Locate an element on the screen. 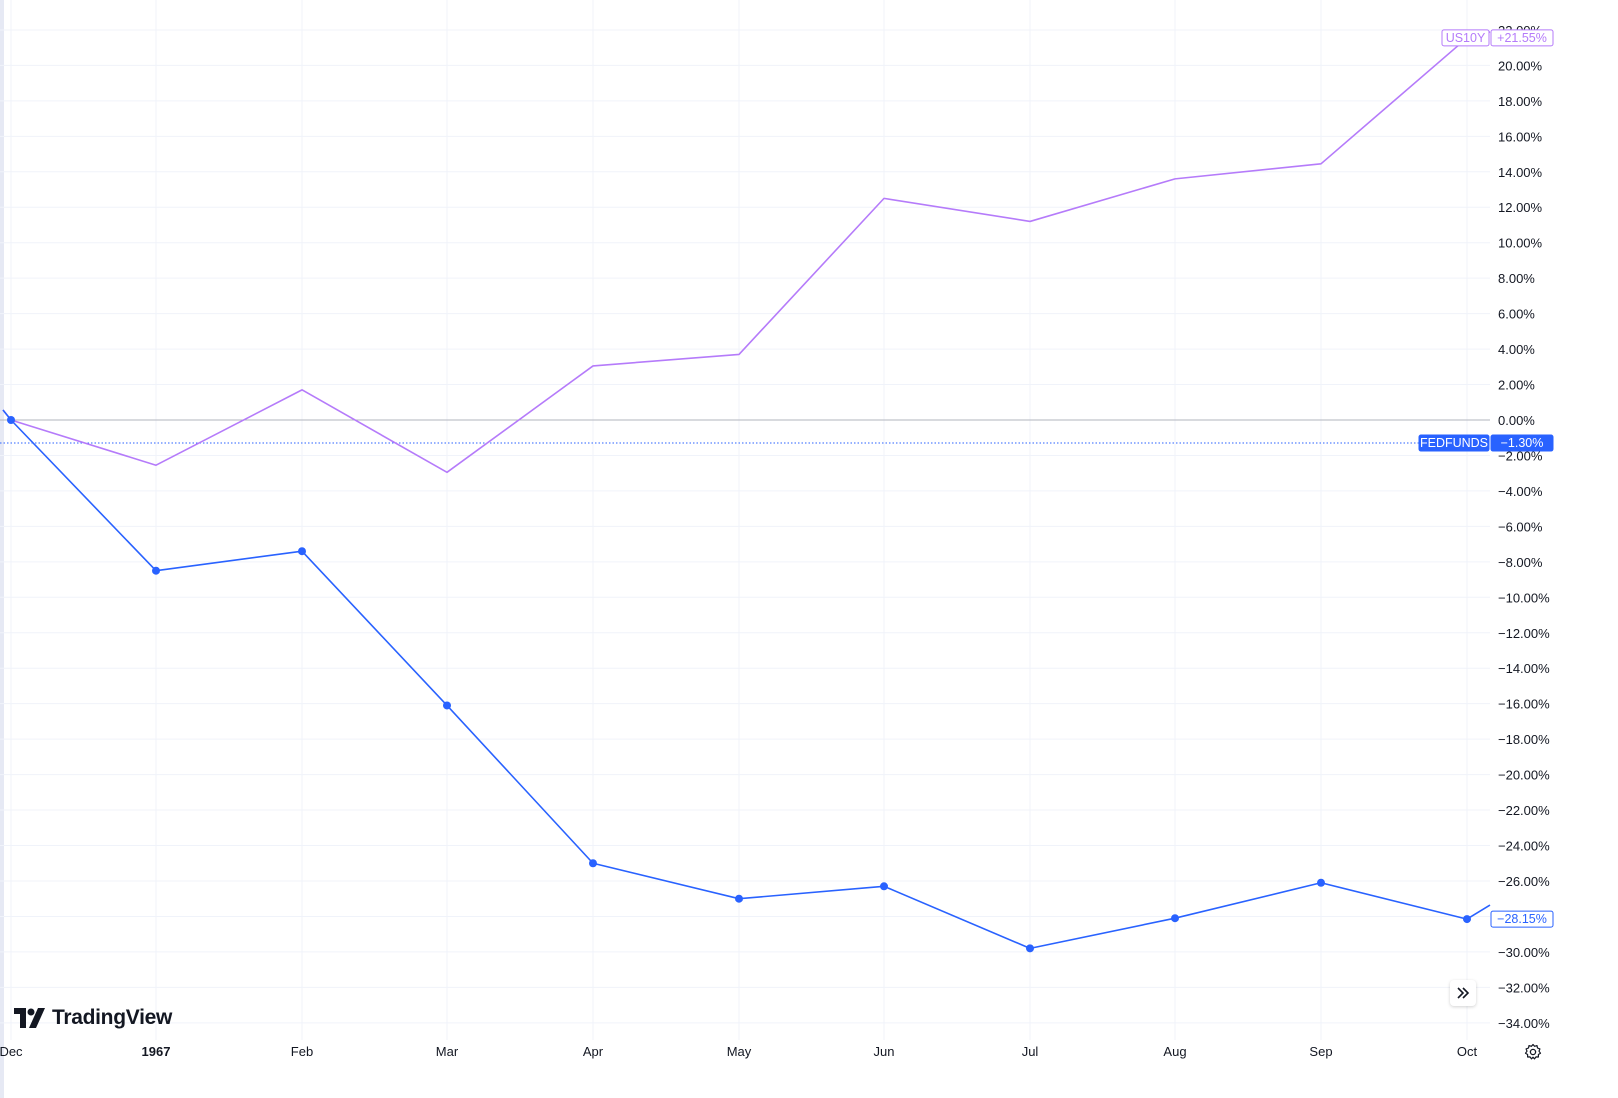 The height and width of the screenshot is (1098, 1618). y-tick-label: 14.00% is located at coordinates (1520, 172).